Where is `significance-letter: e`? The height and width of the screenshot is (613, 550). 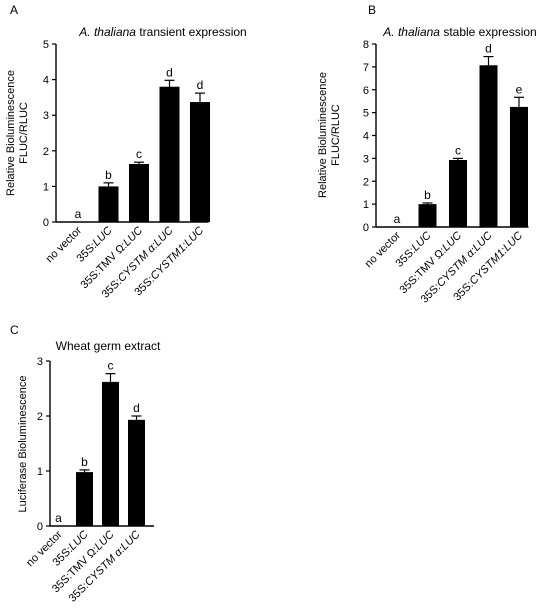
significance-letter: e is located at coordinates (519, 89).